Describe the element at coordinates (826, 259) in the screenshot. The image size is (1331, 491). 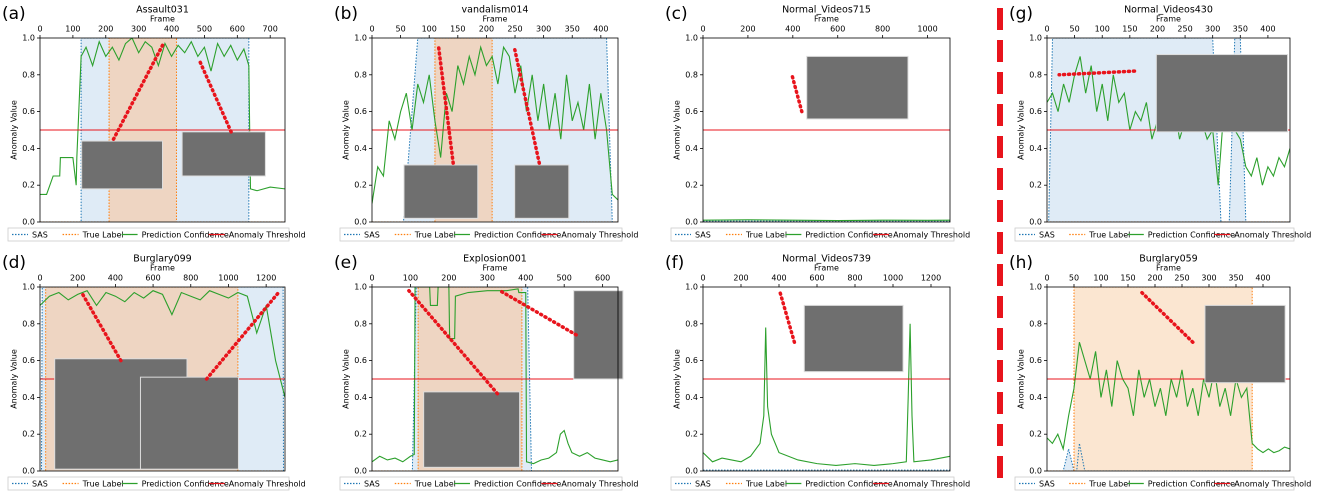
I see `chart-title: Normal_Videos739` at that location.